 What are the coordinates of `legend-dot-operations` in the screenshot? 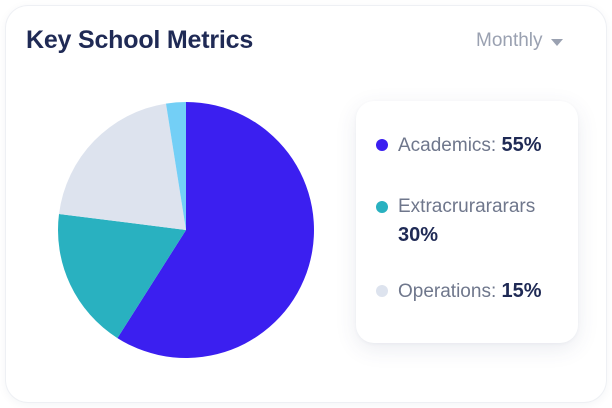 It's located at (382, 291).